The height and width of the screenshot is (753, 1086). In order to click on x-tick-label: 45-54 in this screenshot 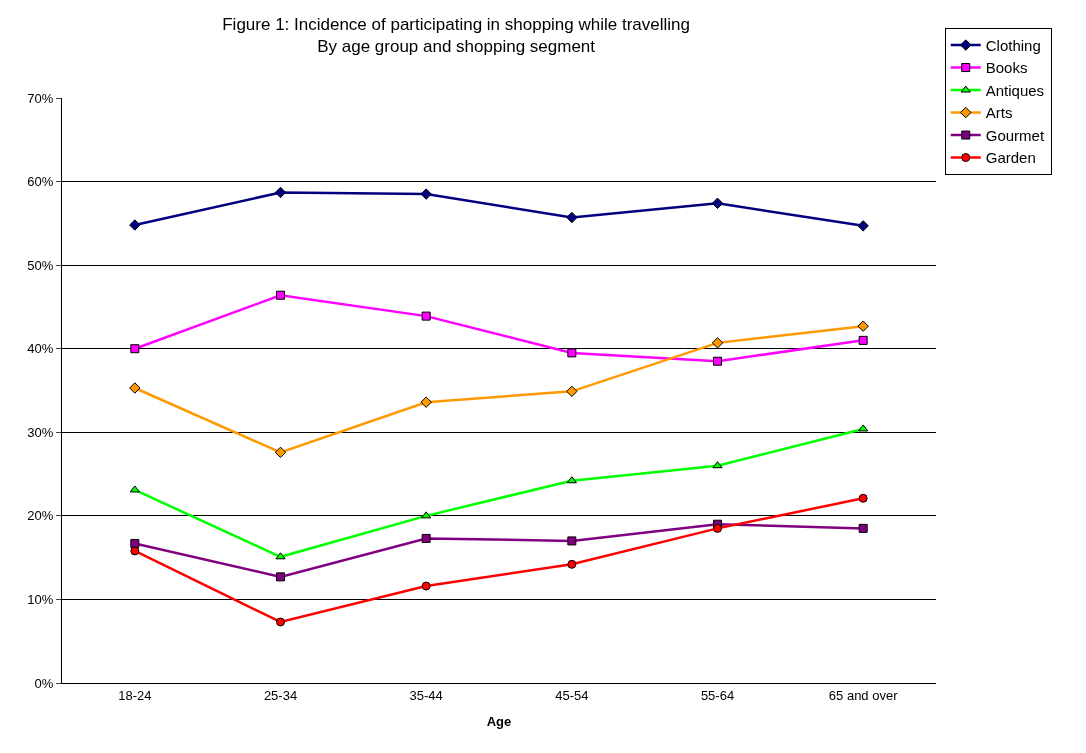, I will do `click(572, 695)`.